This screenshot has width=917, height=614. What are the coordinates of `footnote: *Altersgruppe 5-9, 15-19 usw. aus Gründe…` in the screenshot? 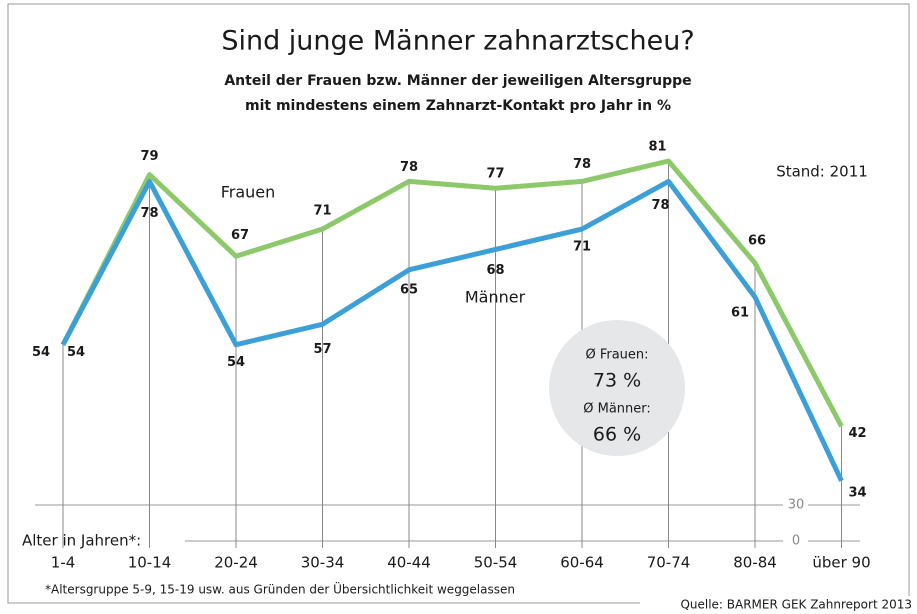 It's located at (280, 589).